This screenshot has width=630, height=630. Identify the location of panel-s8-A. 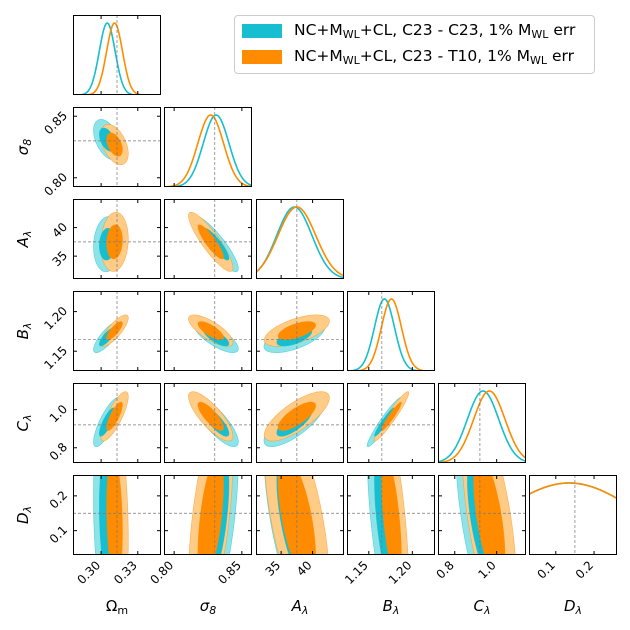
(208, 239).